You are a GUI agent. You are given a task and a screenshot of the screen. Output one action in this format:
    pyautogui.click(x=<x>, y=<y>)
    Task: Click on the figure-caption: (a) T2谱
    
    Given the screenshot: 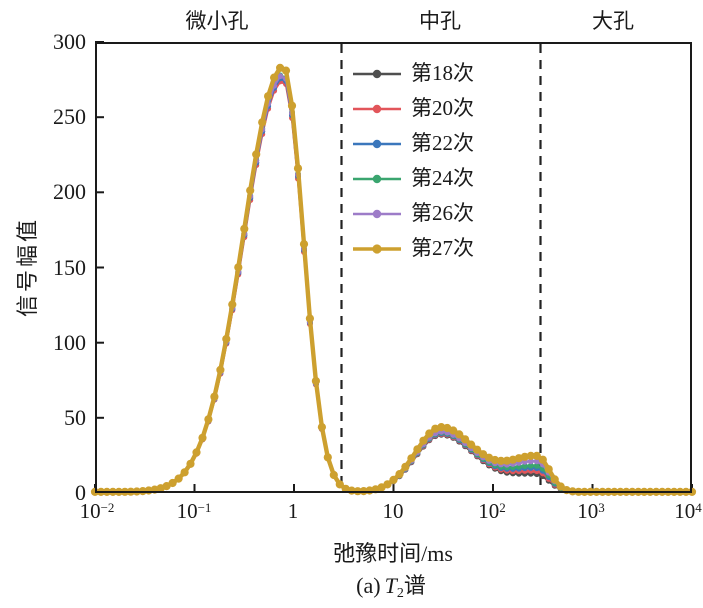 What is the action you would take?
    pyautogui.click(x=391, y=585)
    